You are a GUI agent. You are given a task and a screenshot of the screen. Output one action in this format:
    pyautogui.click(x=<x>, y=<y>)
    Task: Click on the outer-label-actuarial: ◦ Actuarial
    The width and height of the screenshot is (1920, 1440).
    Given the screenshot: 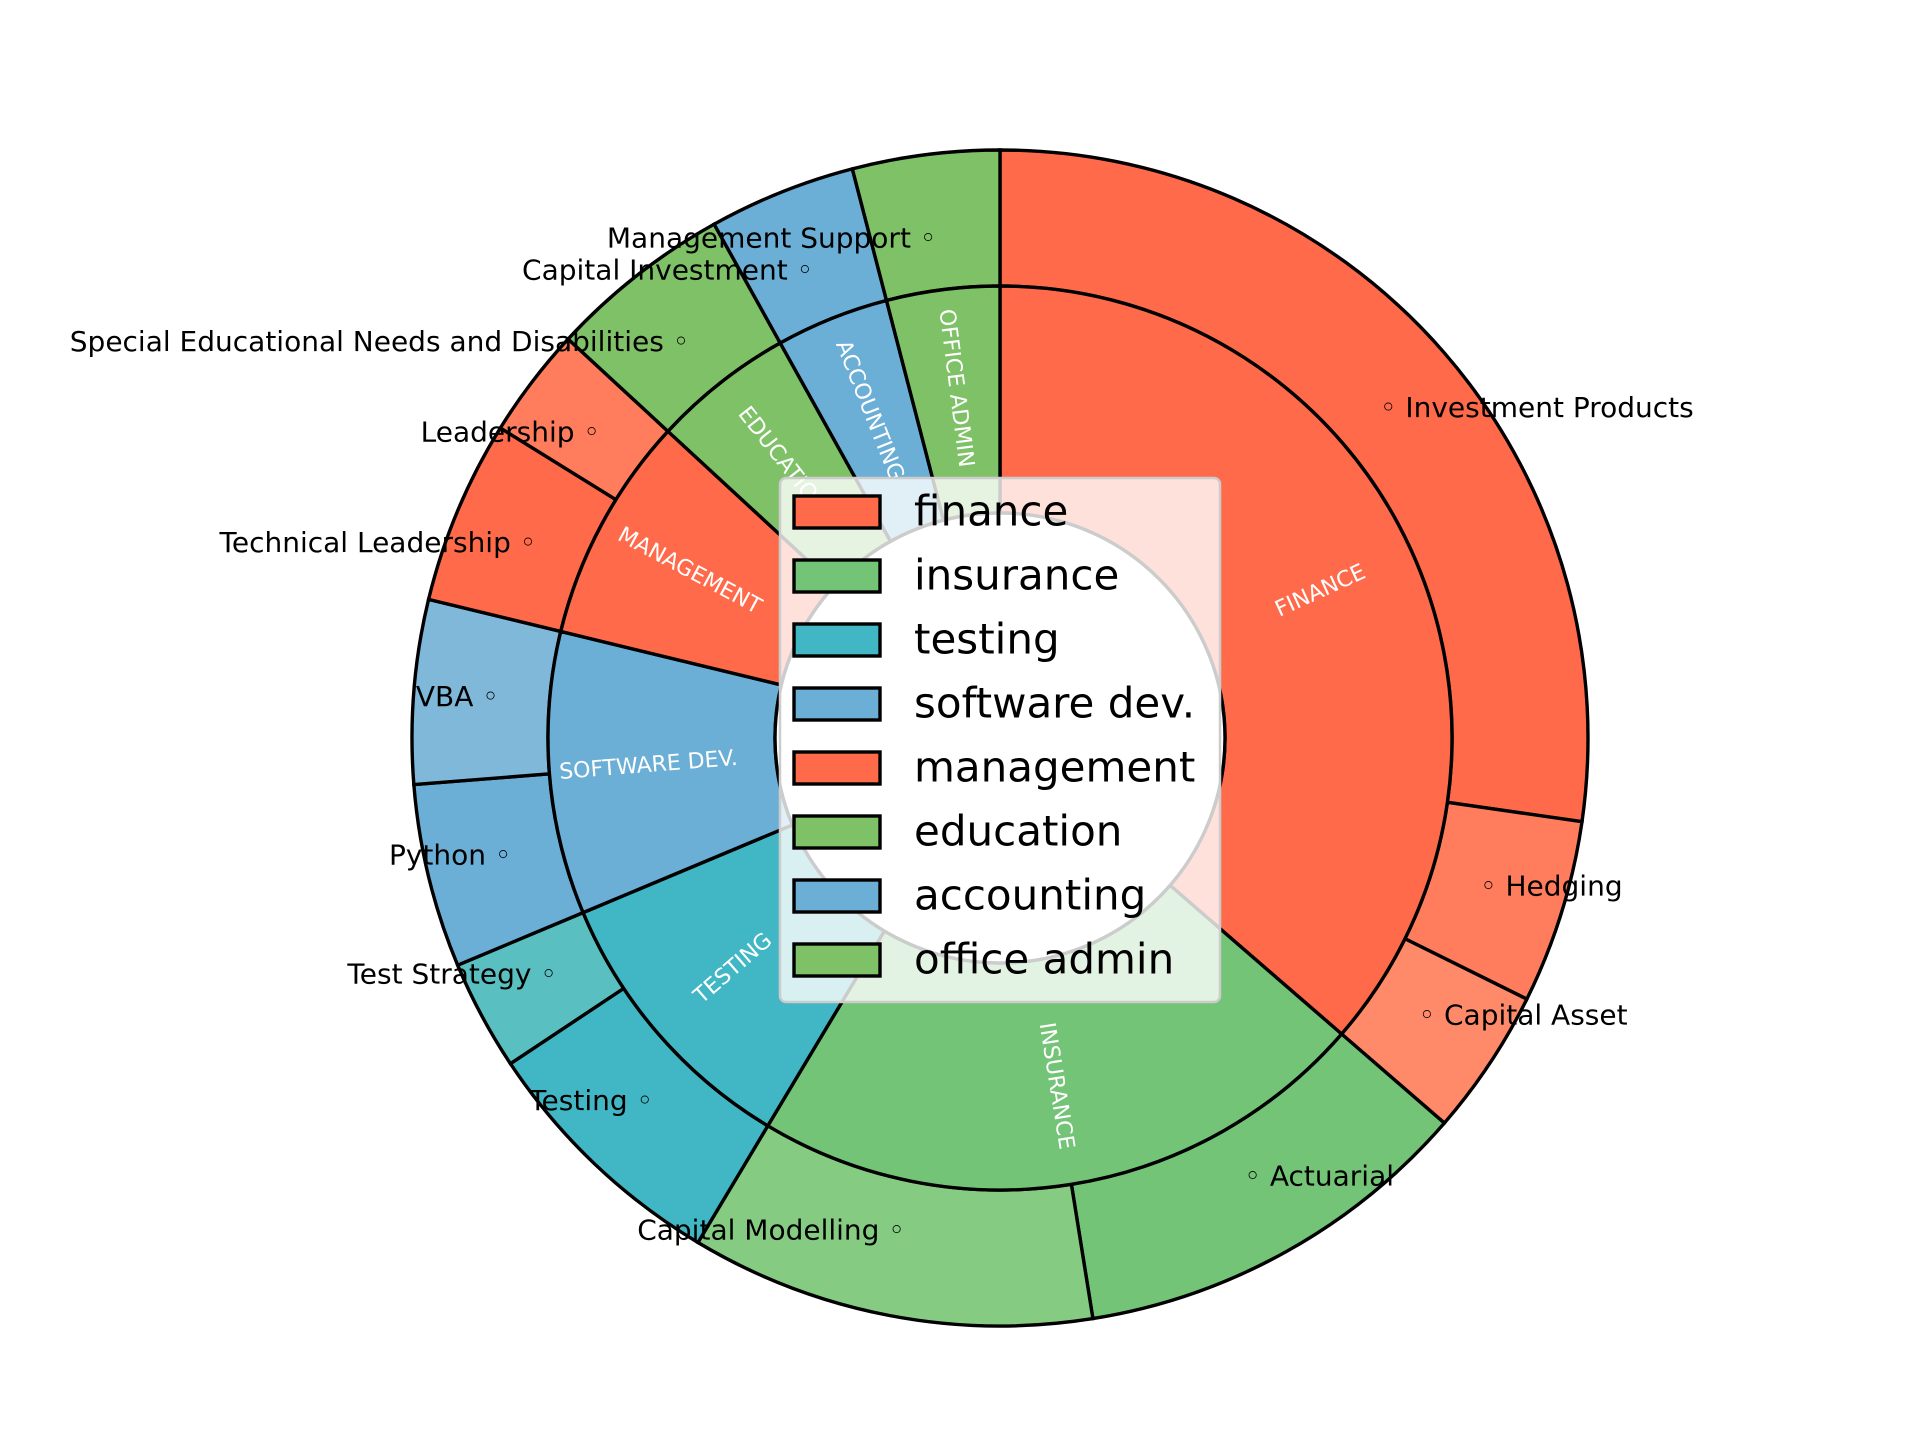 What is the action you would take?
    pyautogui.click(x=1319, y=1175)
    